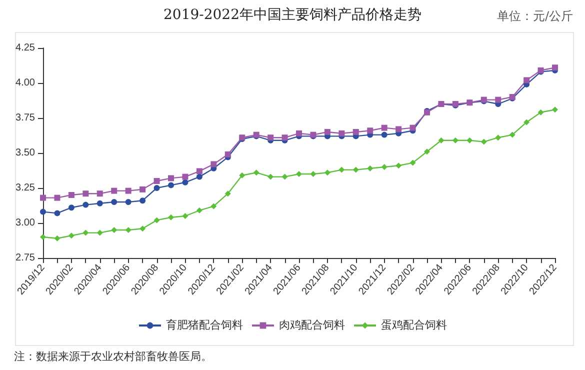 The height and width of the screenshot is (370, 585). I want to click on y-tick-label: 3.00, so click(26, 223).